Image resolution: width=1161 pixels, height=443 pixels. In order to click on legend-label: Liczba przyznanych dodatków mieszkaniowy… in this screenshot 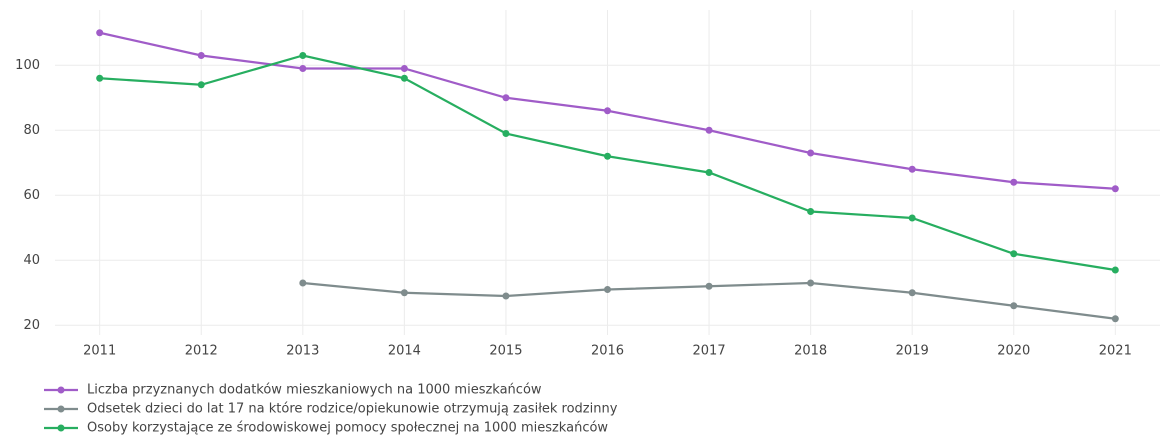, I will do `click(314, 390)`.